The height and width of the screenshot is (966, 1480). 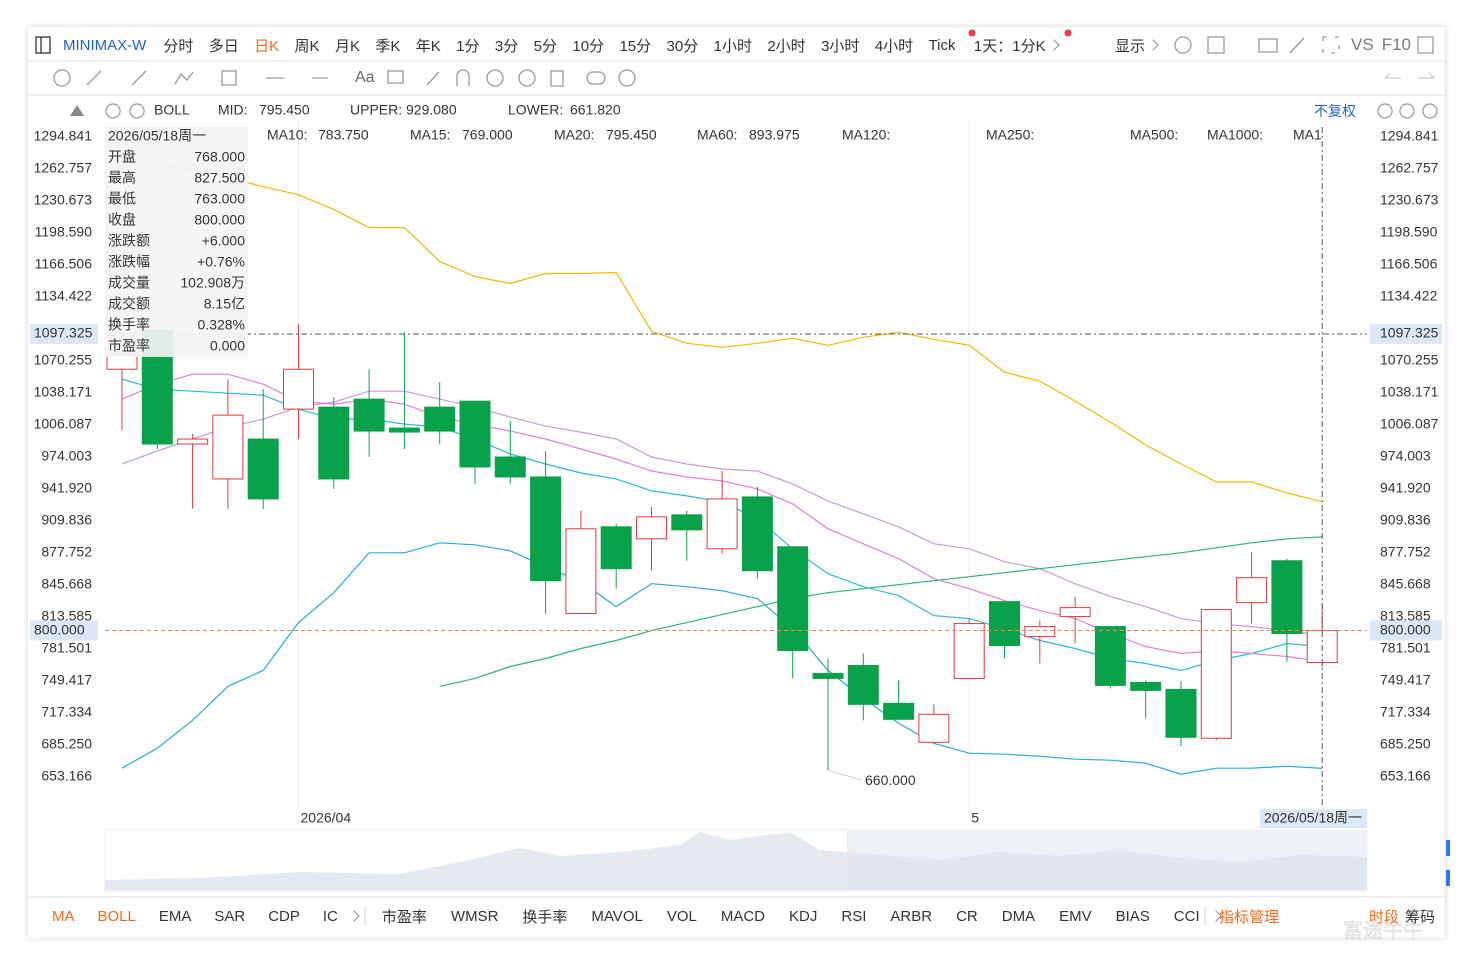 What do you see at coordinates (284, 916) in the screenshot?
I see `indicator-tab: CDP` at bounding box center [284, 916].